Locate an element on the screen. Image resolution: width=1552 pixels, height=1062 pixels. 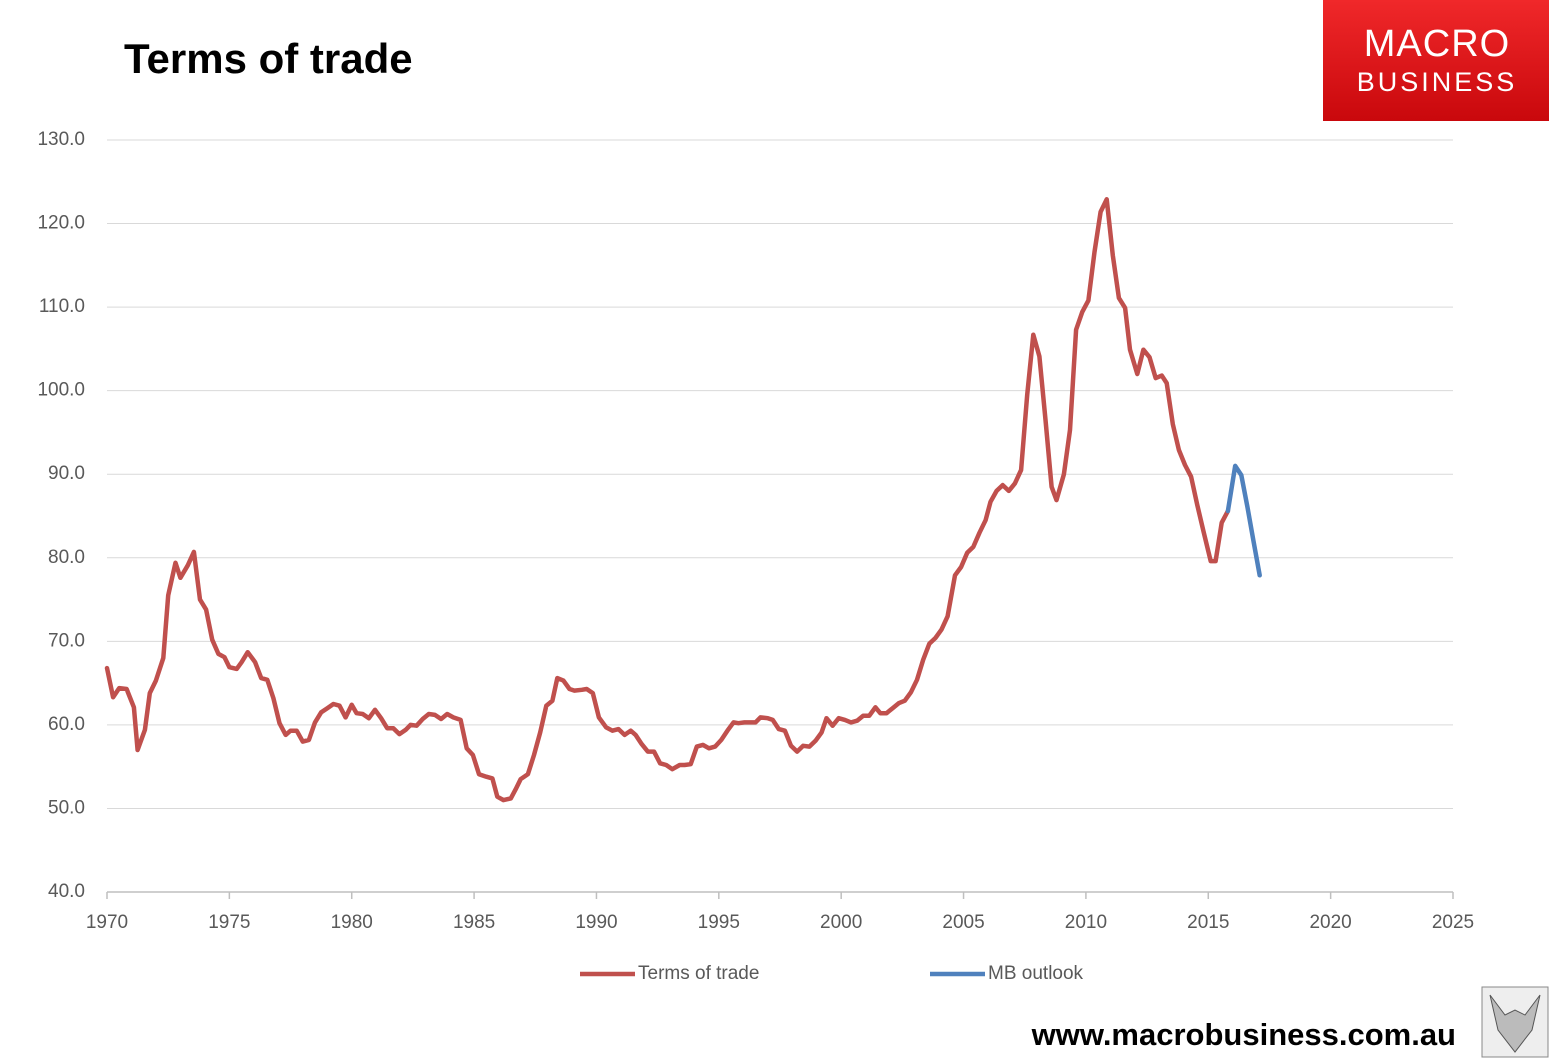
x-tick-label: 2005 is located at coordinates (963, 922).